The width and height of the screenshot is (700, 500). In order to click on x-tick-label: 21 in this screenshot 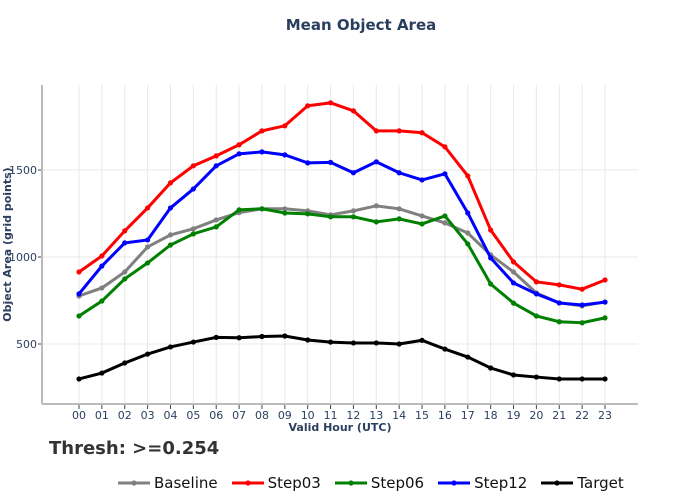, I will do `click(559, 415)`.